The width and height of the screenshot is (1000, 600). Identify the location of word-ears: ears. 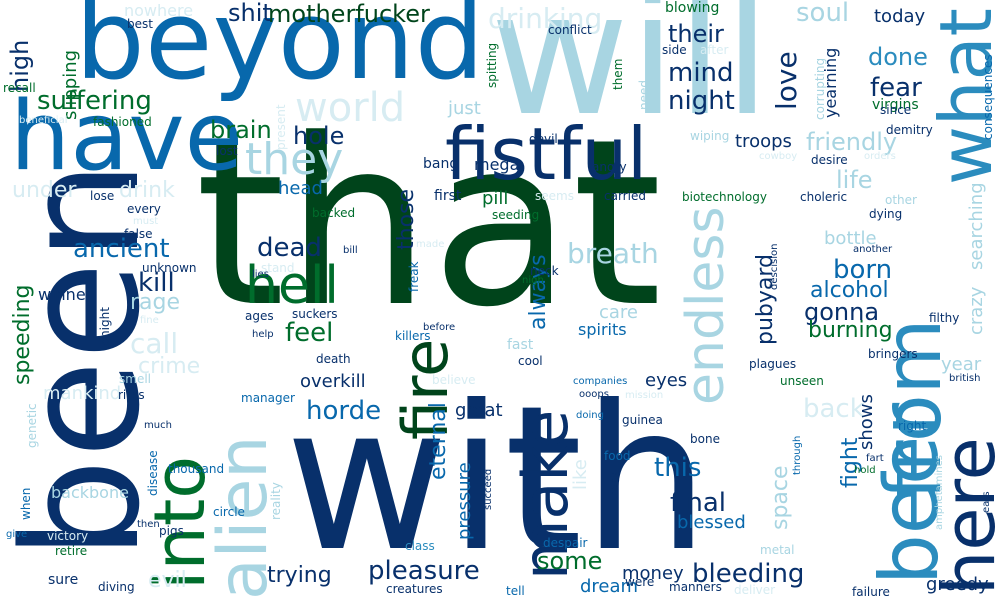
(986, 502).